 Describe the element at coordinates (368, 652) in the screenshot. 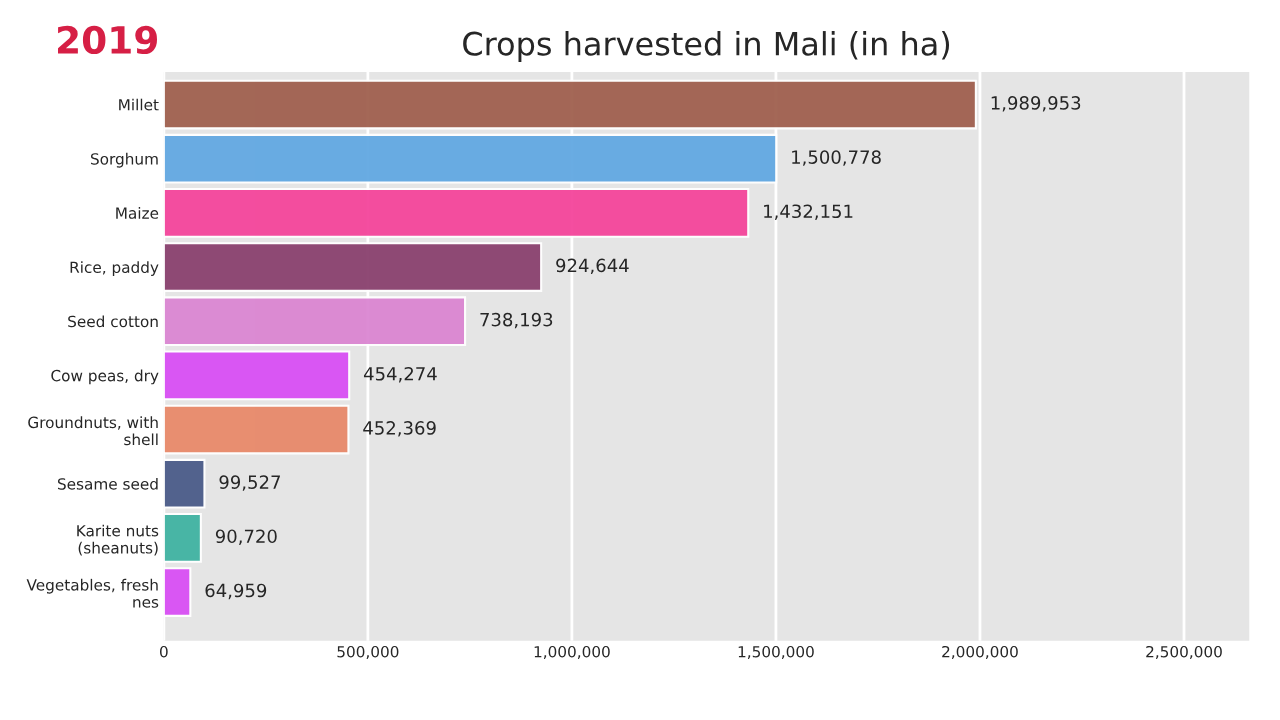

I see `x-tick-label: 500,000` at that location.